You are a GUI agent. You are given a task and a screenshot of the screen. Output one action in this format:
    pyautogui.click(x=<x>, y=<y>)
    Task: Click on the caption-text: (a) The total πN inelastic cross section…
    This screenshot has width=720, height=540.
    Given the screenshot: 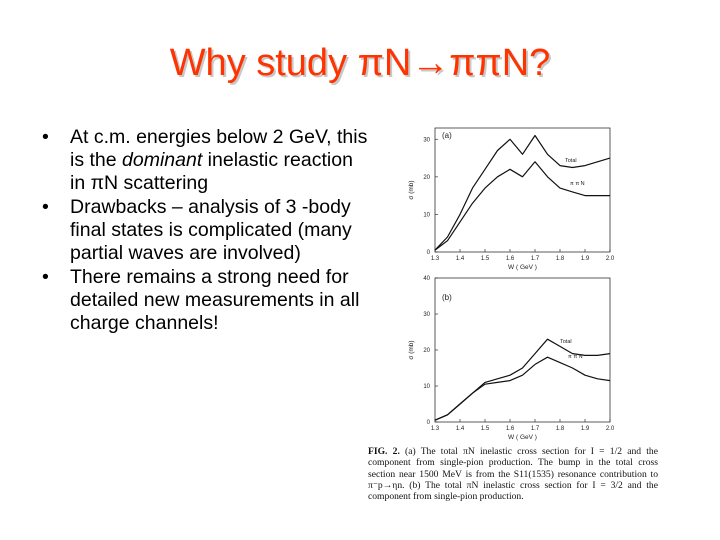 What is the action you would take?
    pyautogui.click(x=513, y=474)
    